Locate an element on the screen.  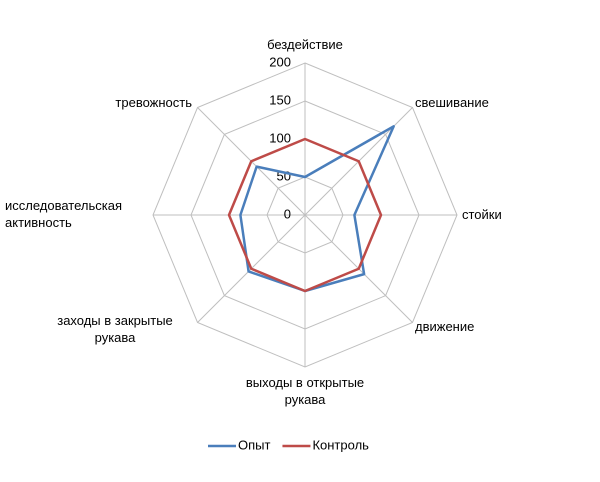
legend-label: Контроль is located at coordinates (340, 444).